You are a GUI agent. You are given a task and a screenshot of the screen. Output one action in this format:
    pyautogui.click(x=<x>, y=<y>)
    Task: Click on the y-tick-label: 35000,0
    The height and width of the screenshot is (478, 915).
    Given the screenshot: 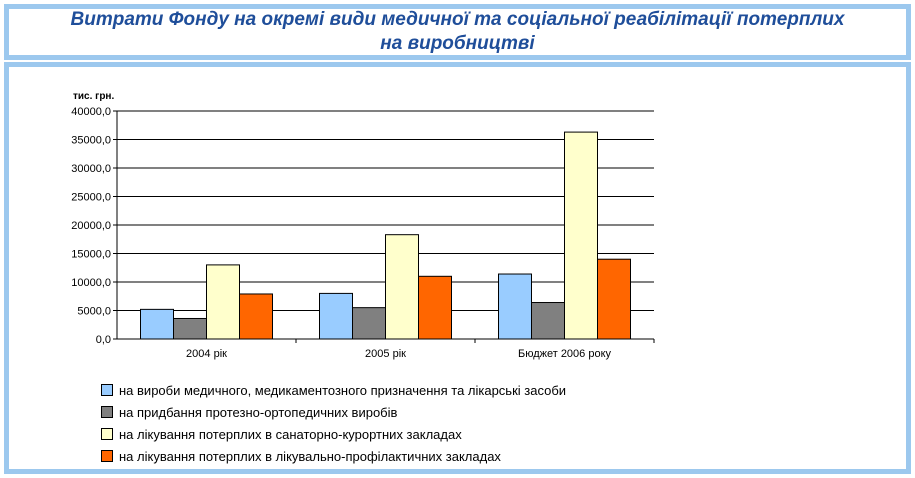 What is the action you would take?
    pyautogui.click(x=91, y=141)
    